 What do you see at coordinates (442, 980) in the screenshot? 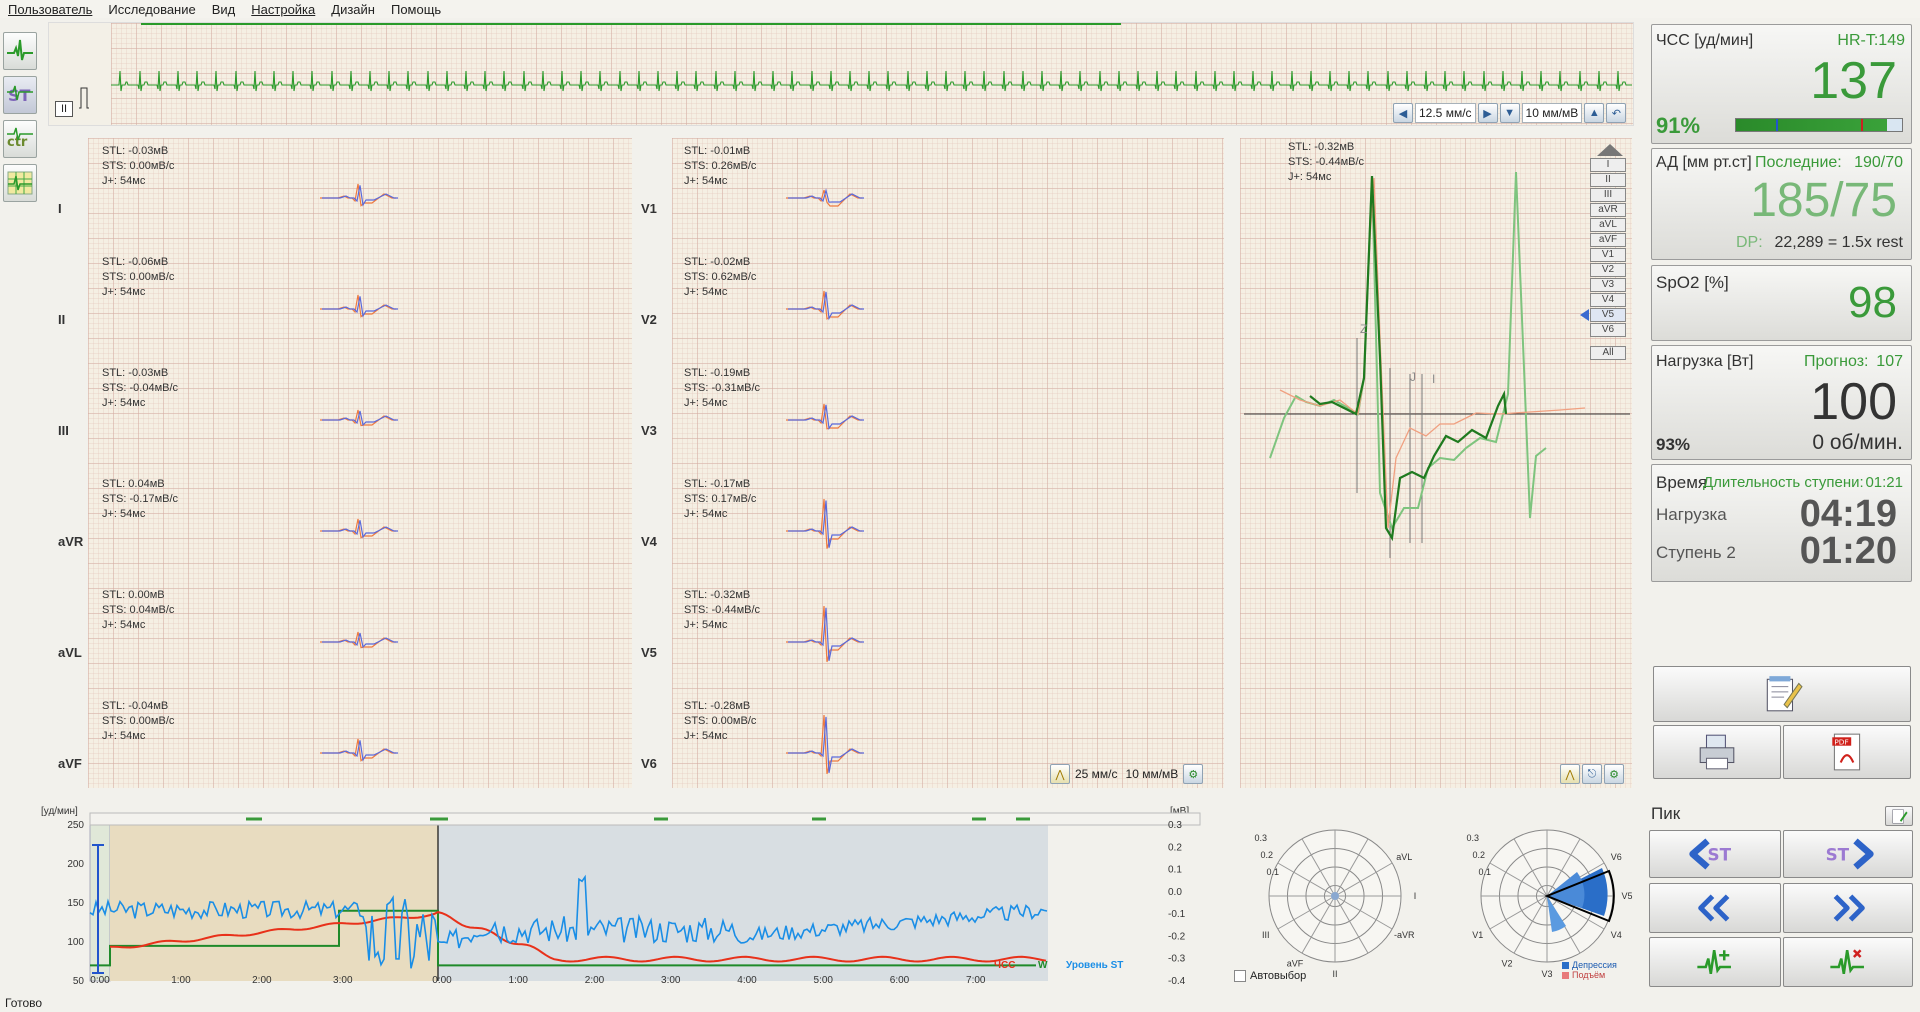
I see `trend-x-tick: 0:00` at bounding box center [442, 980].